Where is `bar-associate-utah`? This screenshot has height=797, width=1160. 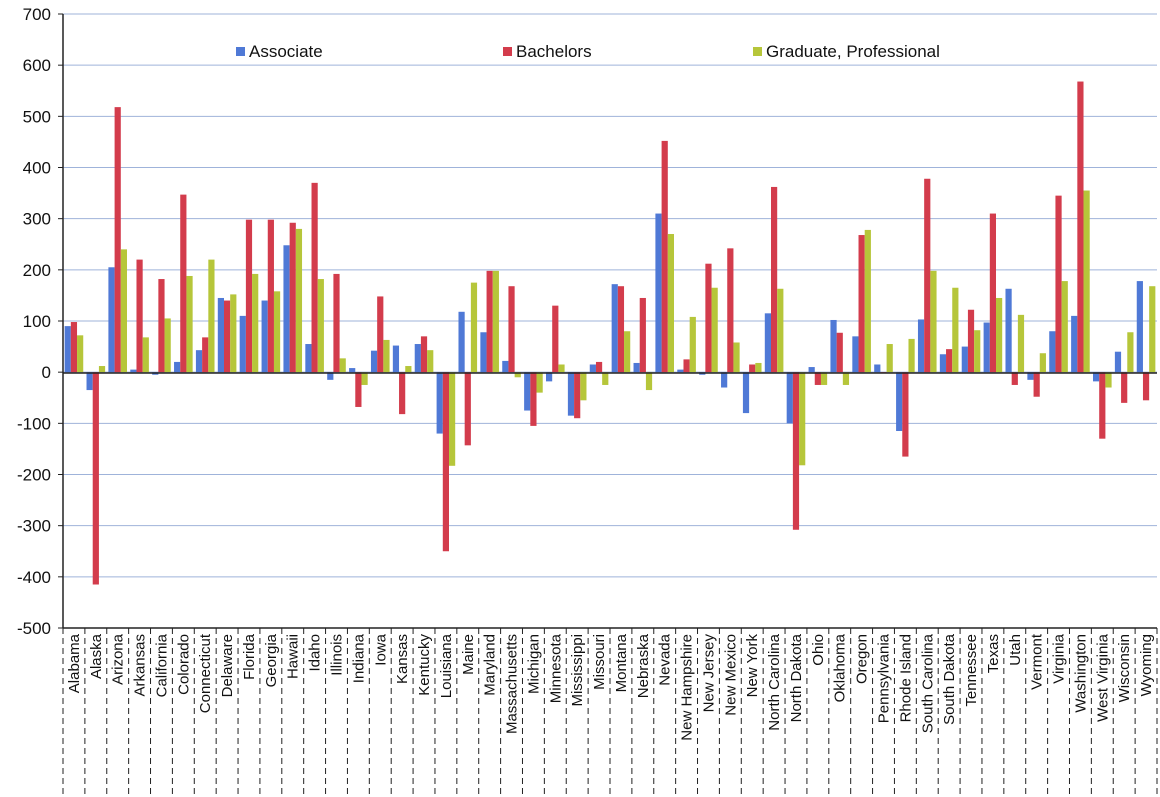 bar-associate-utah is located at coordinates (1008, 330).